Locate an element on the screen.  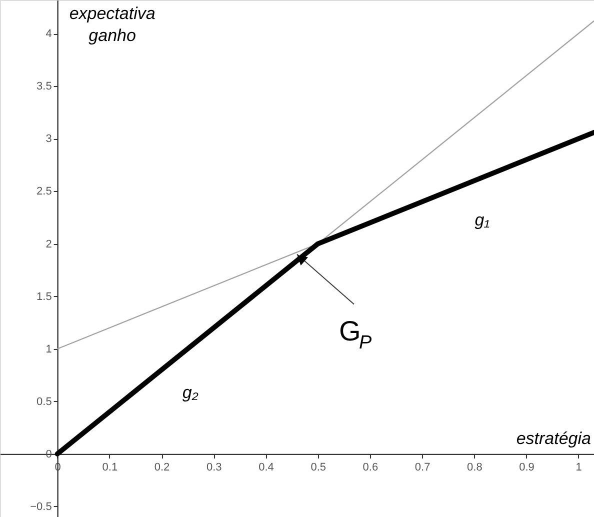
x-tick-label: 0.3 is located at coordinates (214, 467).